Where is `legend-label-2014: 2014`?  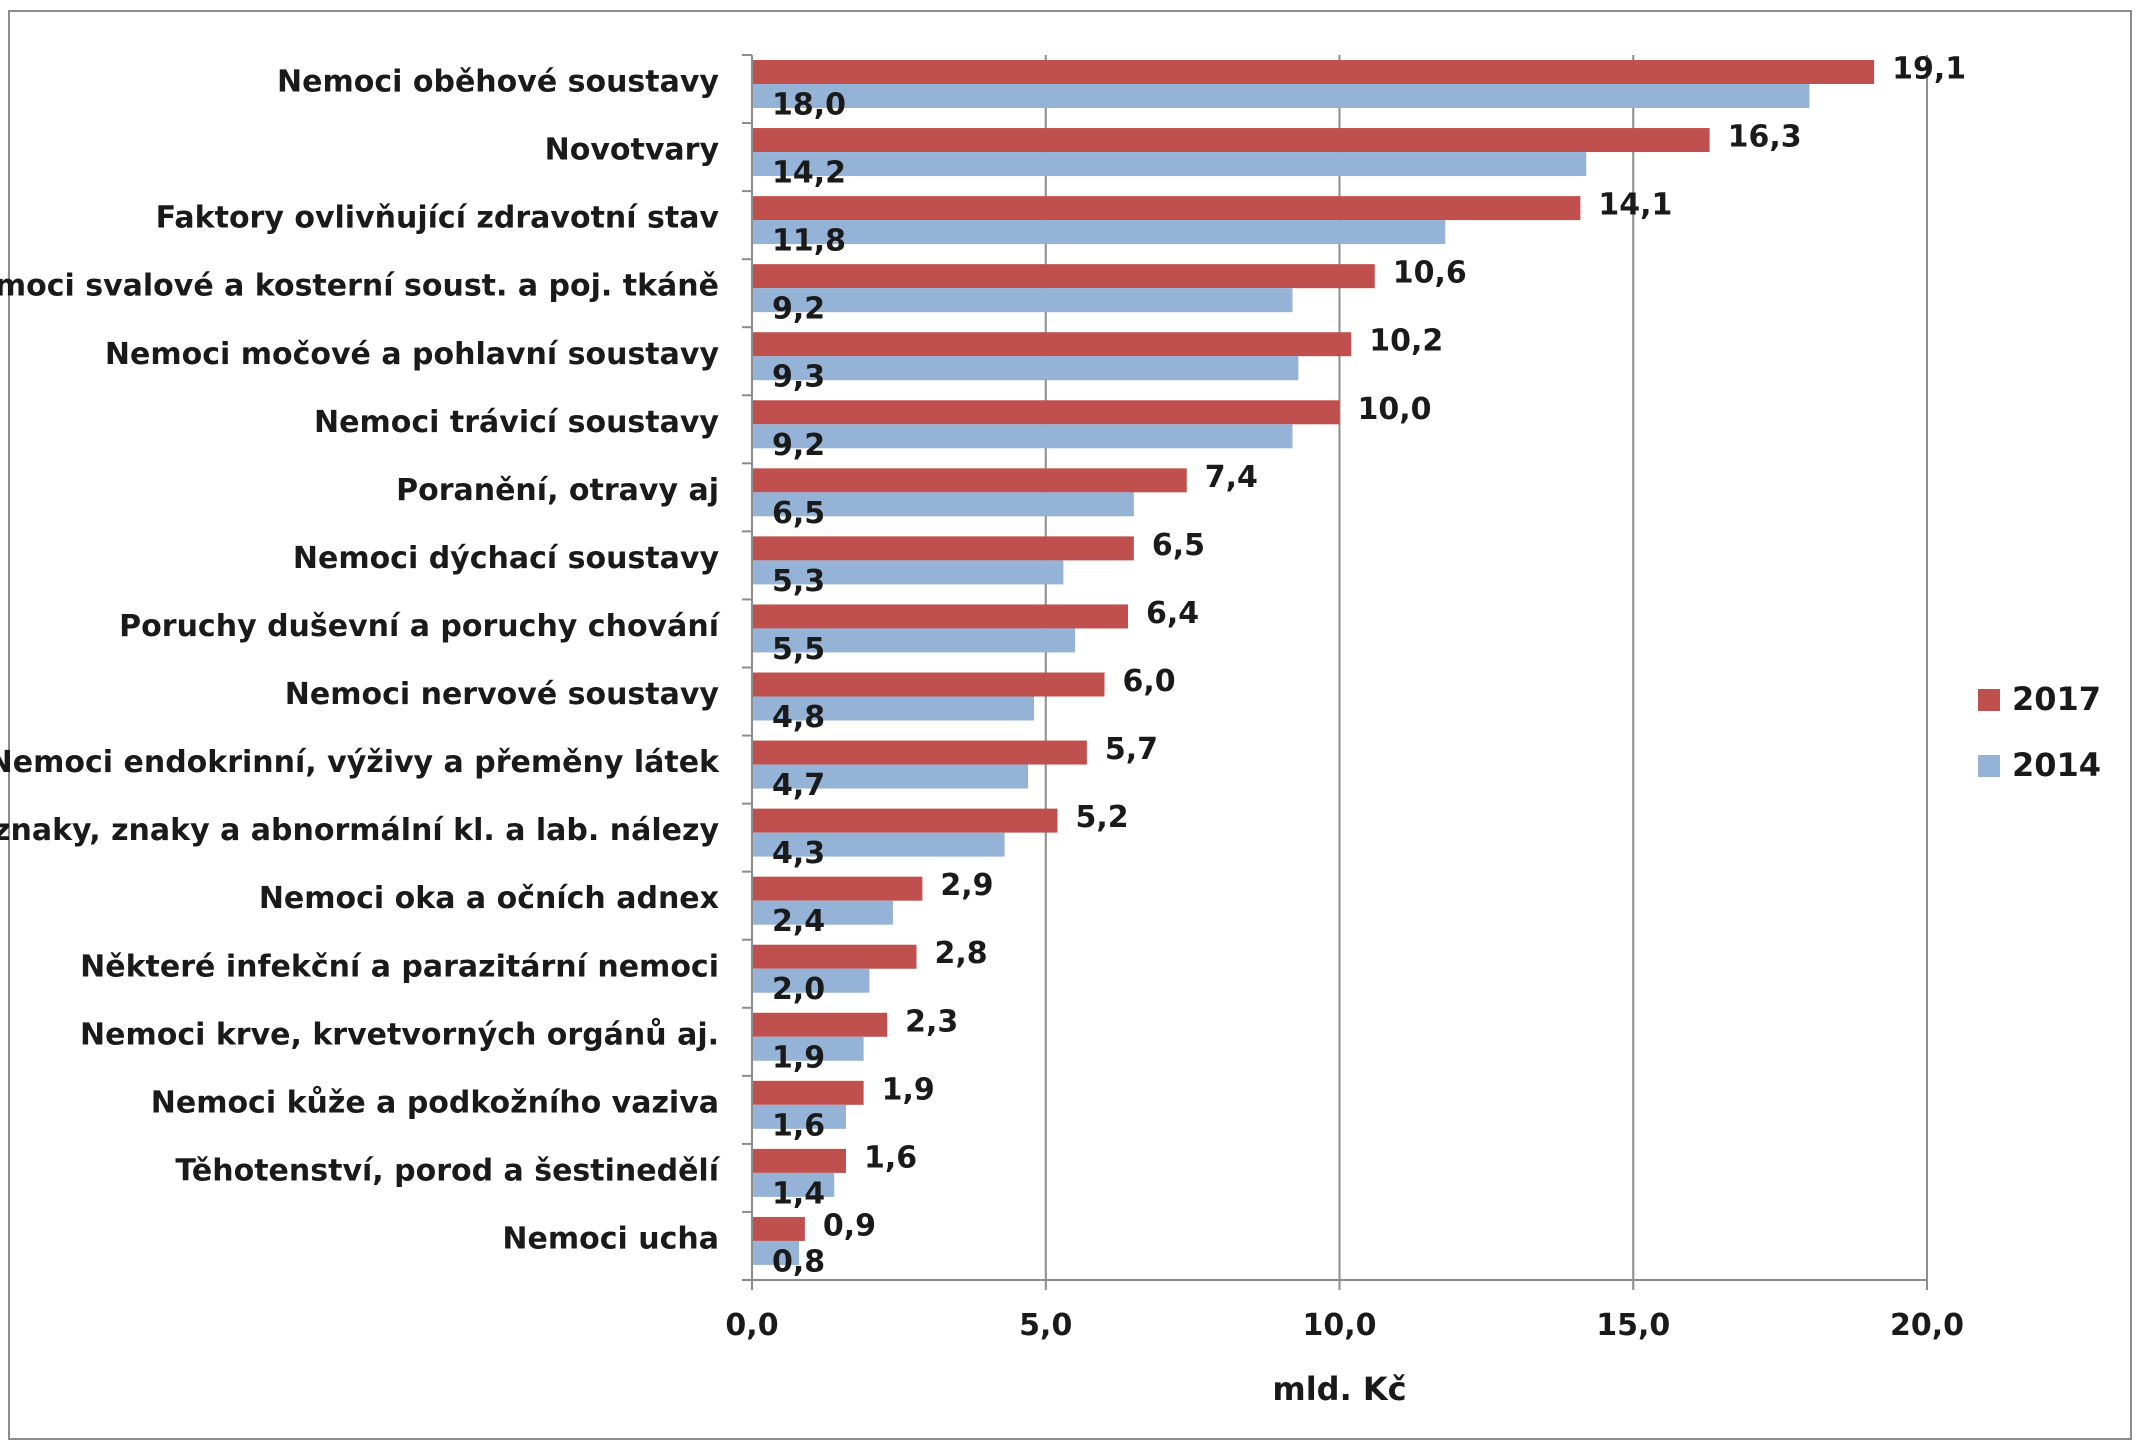
legend-label-2014: 2014 is located at coordinates (2056, 765).